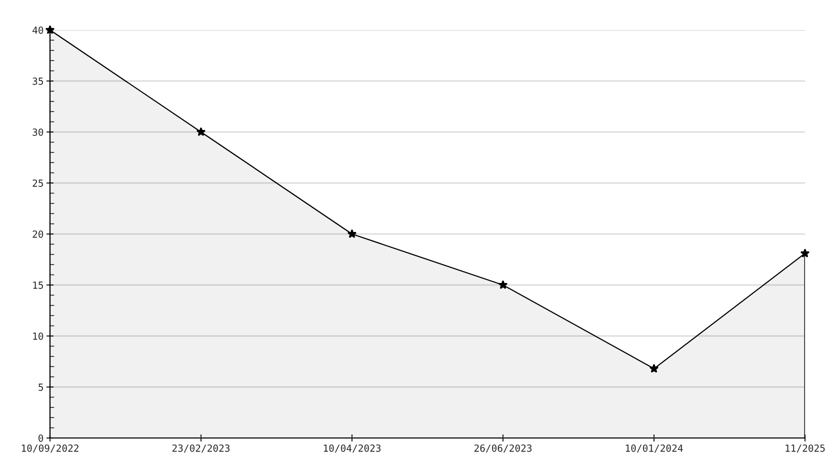  I want to click on y-tick-label: 15, so click(38, 285).